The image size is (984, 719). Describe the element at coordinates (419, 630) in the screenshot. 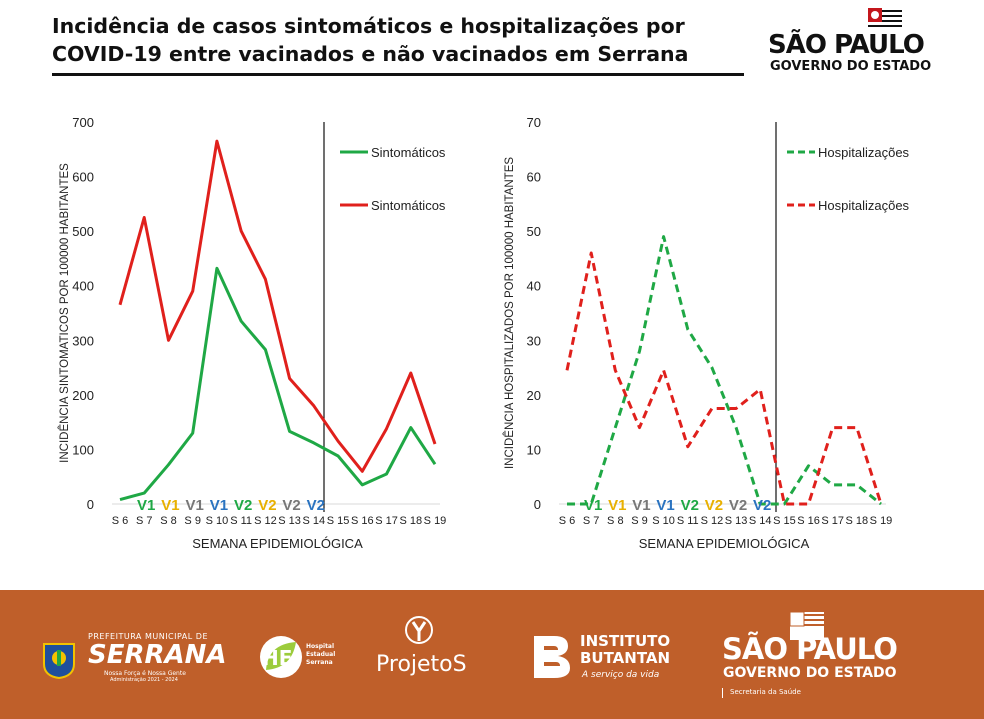

I see `antibody-icon` at that location.